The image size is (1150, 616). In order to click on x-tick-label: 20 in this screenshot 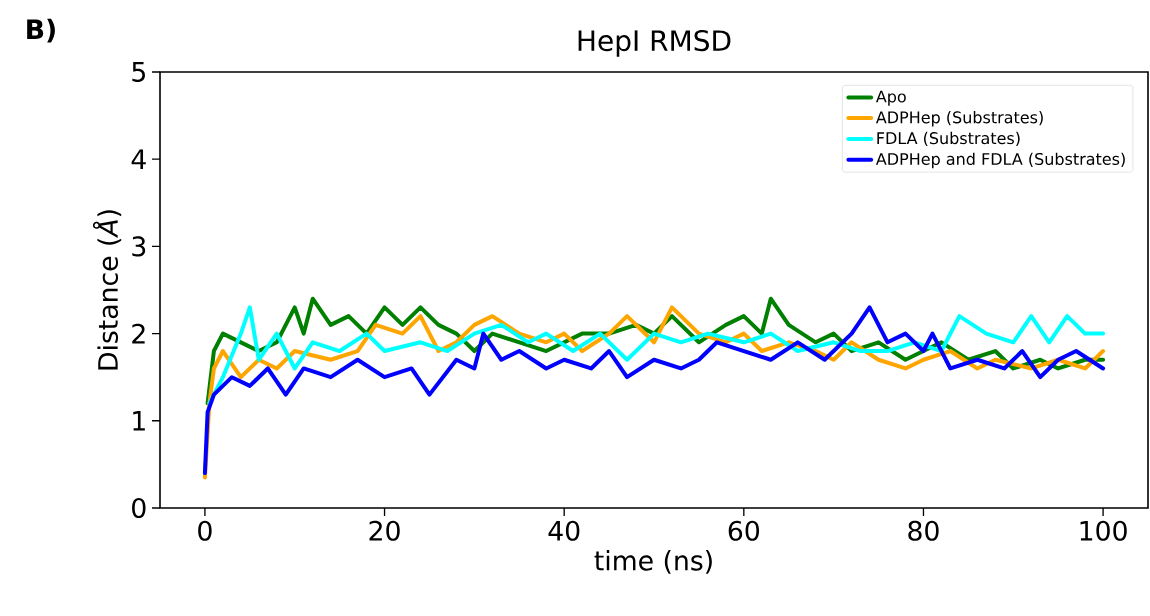, I will do `click(384, 530)`.